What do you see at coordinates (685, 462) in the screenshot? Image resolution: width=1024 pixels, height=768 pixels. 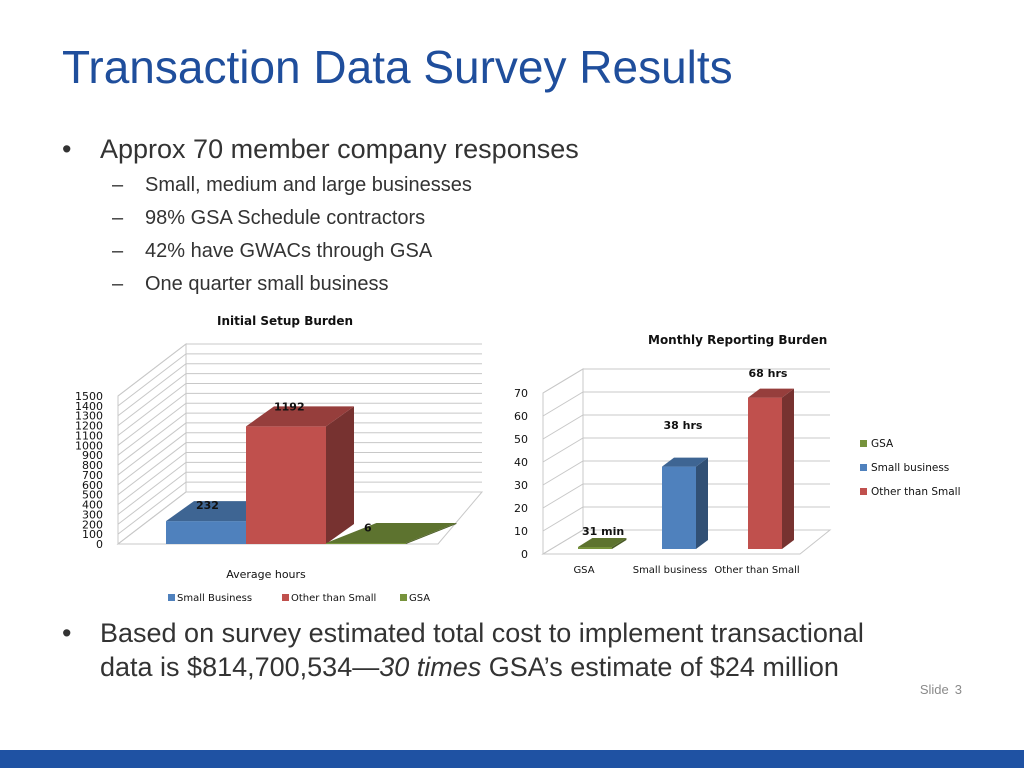 I see `monthly-bar-small-business-top` at bounding box center [685, 462].